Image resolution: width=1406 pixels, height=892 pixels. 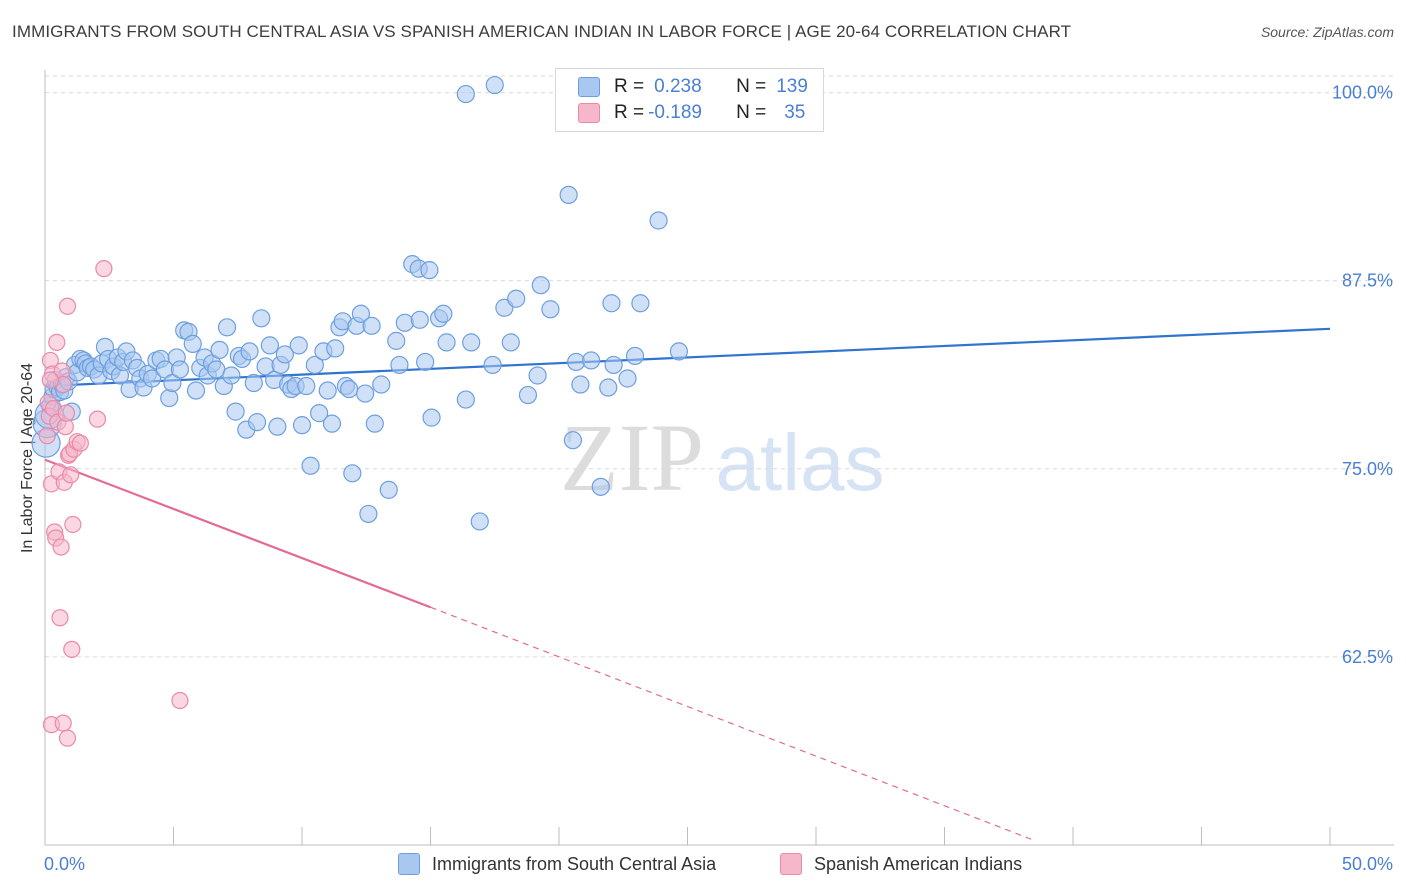 What do you see at coordinates (918, 863) in the screenshot?
I see `series-name-pink: Spanish American Indians` at bounding box center [918, 863].